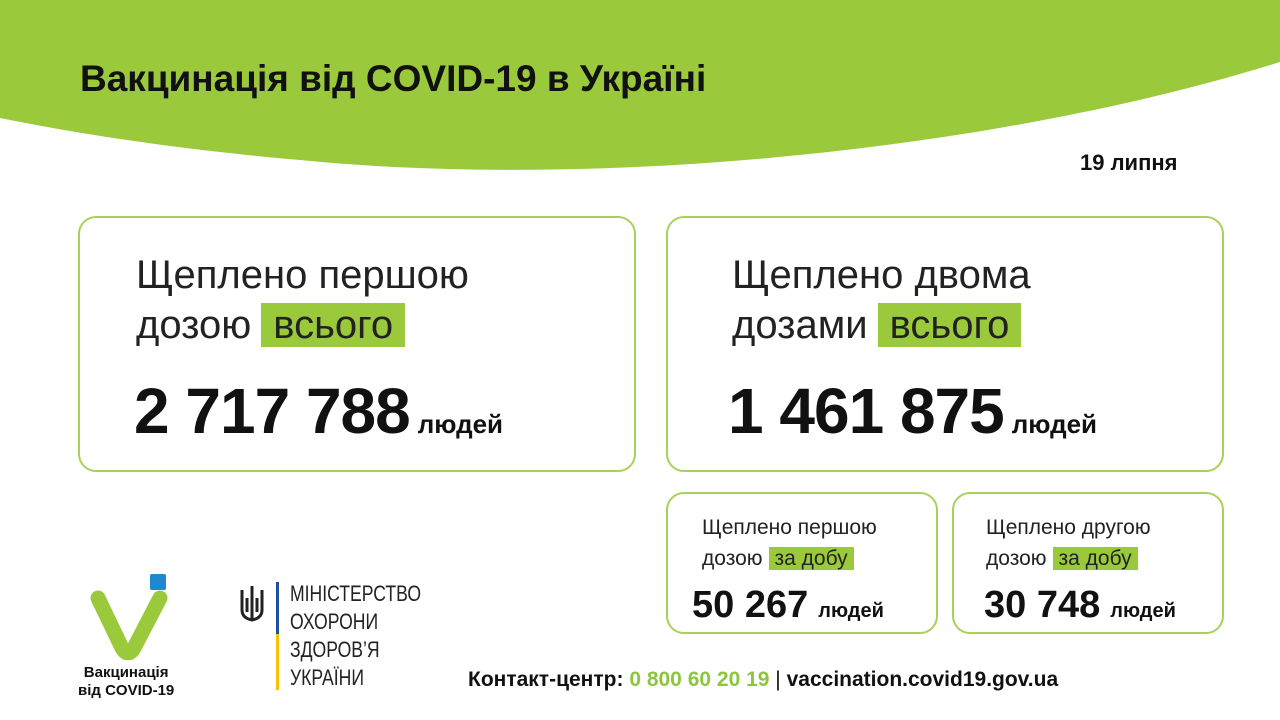 The width and height of the screenshot is (1280, 720). Describe the element at coordinates (334, 621) in the screenshot. I see `ministry-line: ОХОРОНИ` at that location.